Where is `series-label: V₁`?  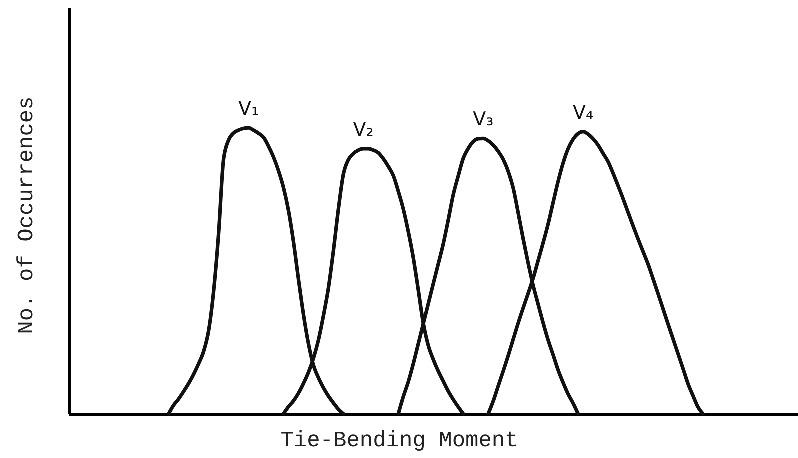
series-label: V₁ is located at coordinates (249, 109).